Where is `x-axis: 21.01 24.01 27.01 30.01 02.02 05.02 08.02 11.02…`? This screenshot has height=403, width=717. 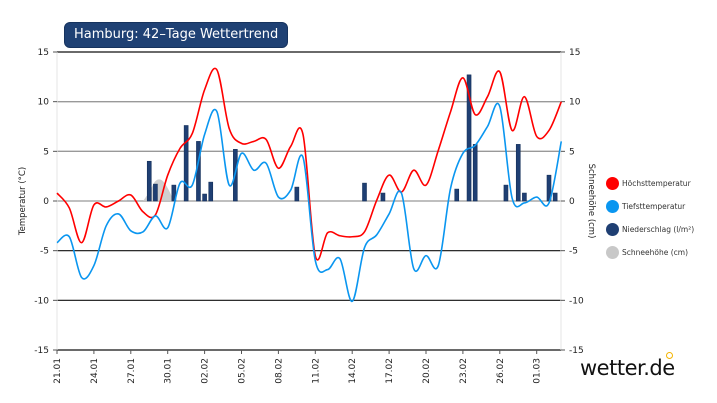 x-axis: 21.01 24.01 27.01 30.01 02.02 05.02 08.02 11.02… is located at coordinates (298, 367).